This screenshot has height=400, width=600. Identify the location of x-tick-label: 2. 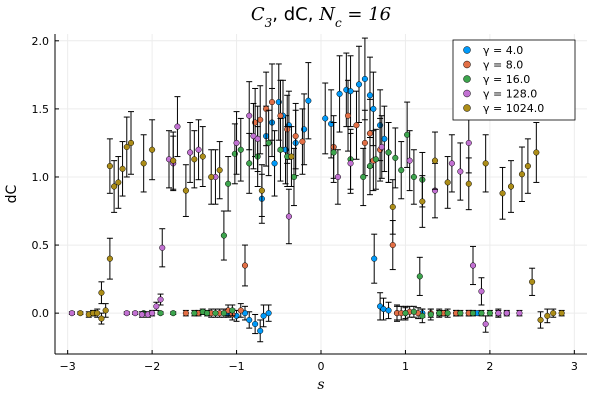
(489, 366).